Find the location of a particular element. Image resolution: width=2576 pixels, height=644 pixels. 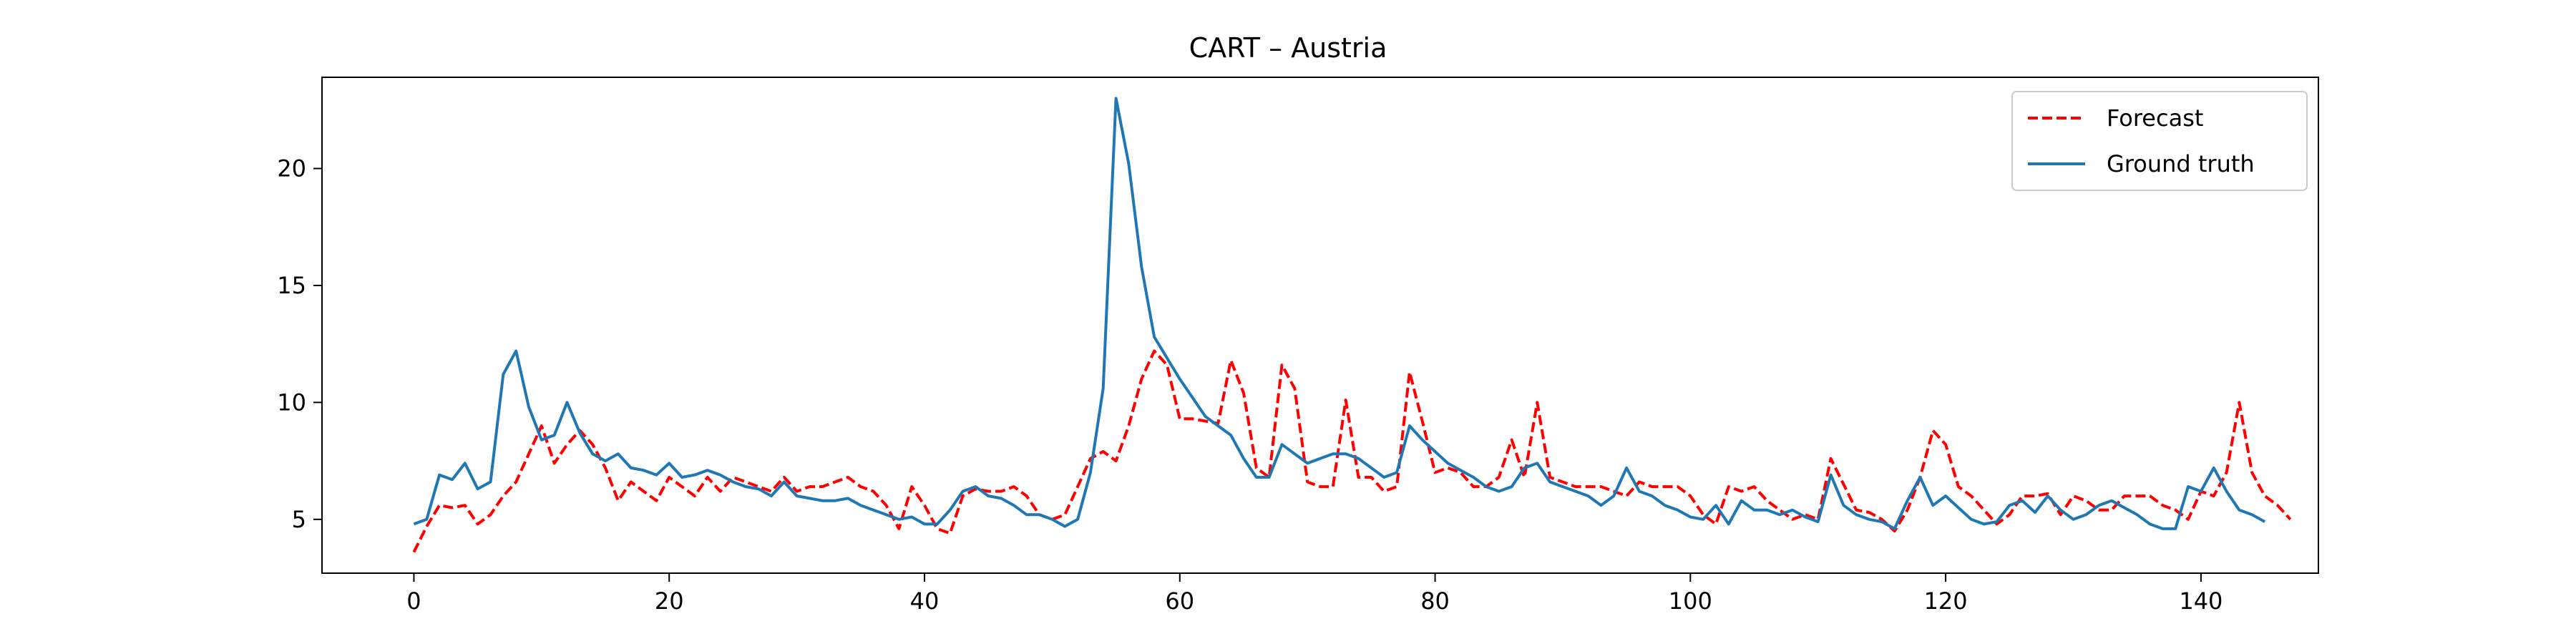

x-tick-label: 80 is located at coordinates (1435, 601).